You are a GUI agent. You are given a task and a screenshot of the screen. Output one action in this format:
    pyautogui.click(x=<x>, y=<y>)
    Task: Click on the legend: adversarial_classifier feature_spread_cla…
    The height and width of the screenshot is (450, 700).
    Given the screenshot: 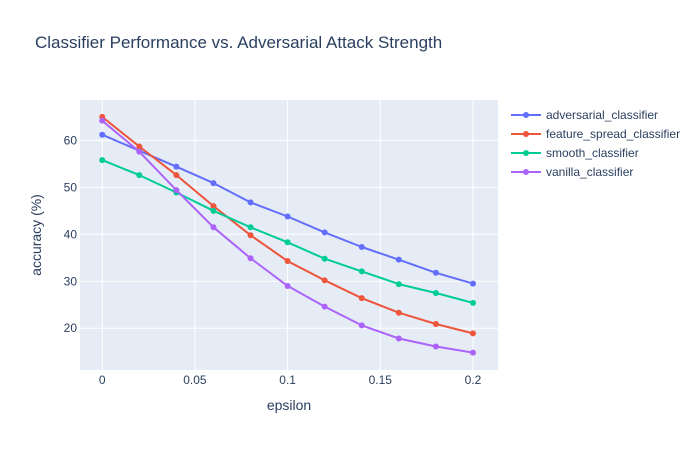 What is the action you would take?
    pyautogui.click(x=595, y=143)
    